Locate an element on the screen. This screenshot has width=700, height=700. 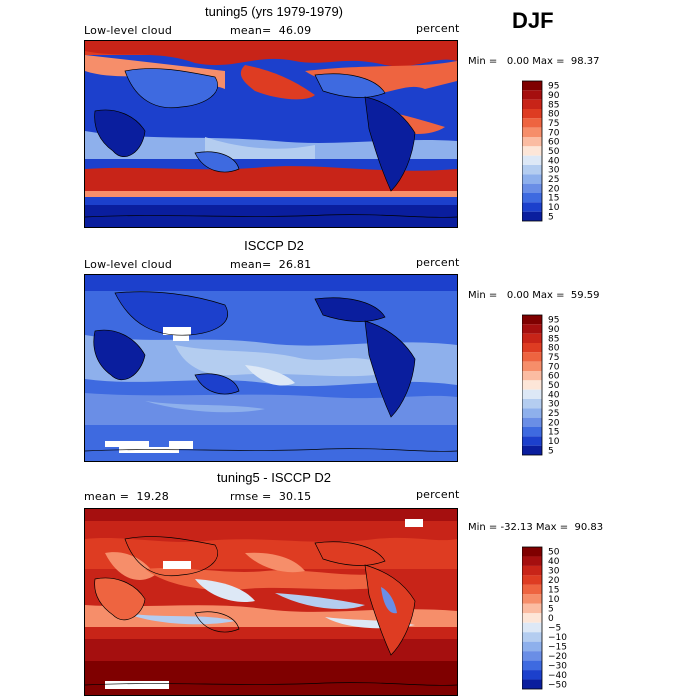
panel-2-variable-label: Low-level cloud is located at coordinates (128, 264).